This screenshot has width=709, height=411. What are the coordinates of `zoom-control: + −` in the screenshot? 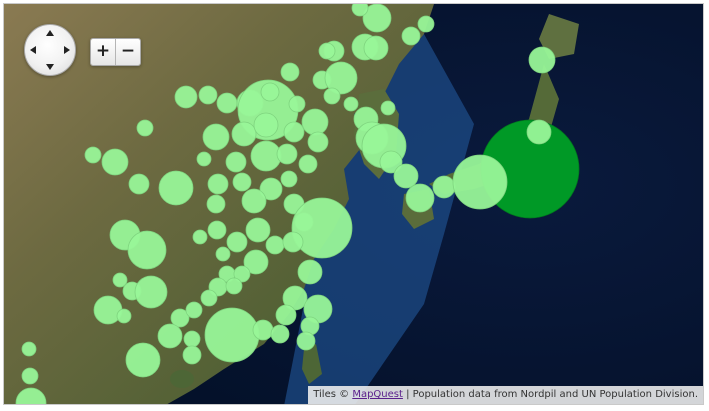 It's located at (115, 52).